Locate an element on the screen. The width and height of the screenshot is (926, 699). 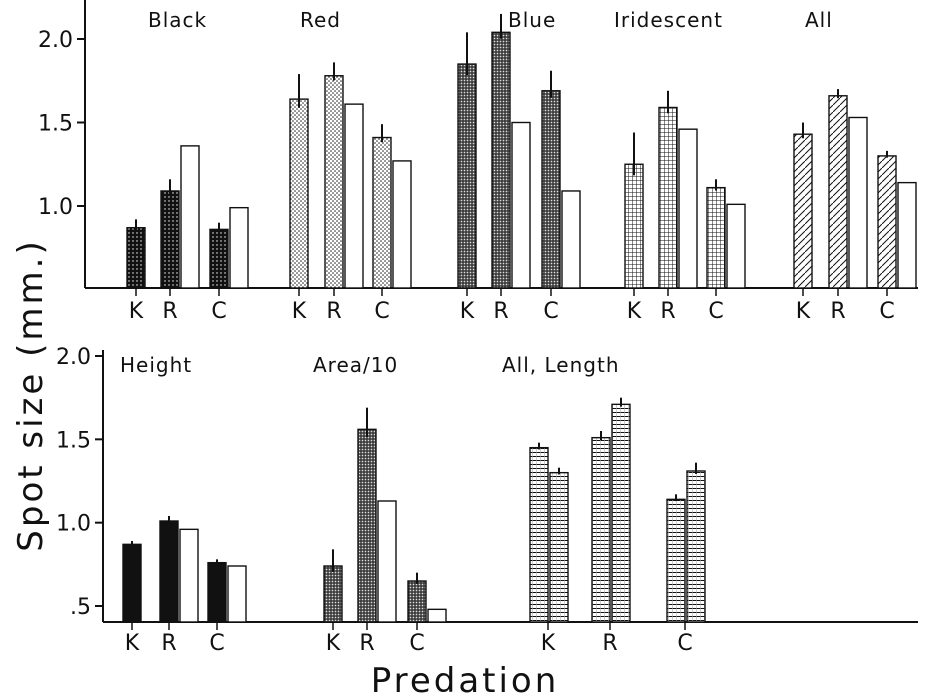
group-label: Area/10 is located at coordinates (355, 365).